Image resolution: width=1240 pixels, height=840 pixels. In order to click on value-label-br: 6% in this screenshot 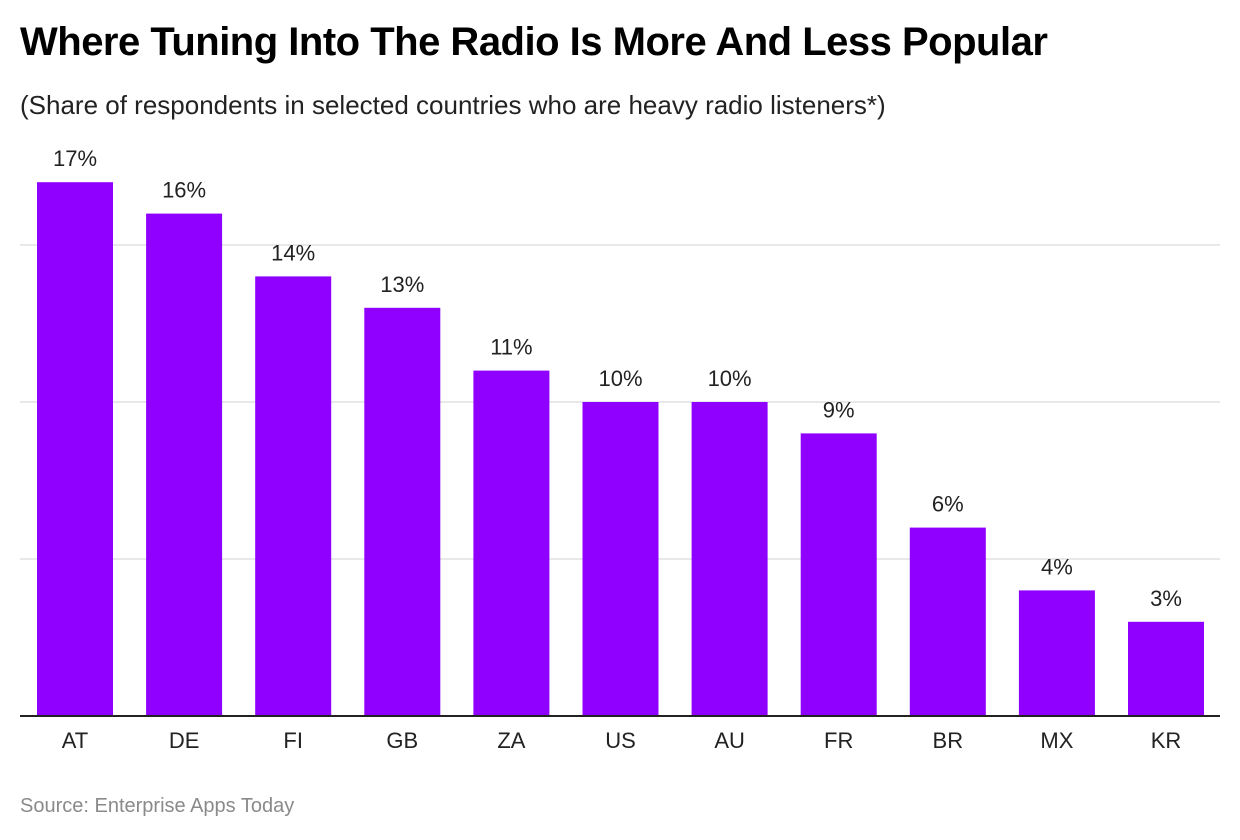, I will do `click(948, 504)`.